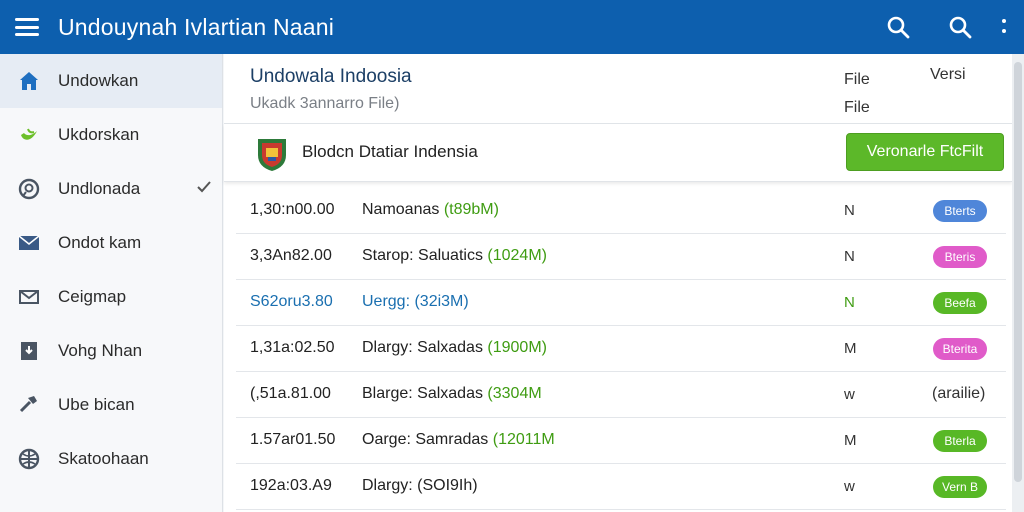 Image resolution: width=1024 pixels, height=512 pixels. Describe the element at coordinates (92, 296) in the screenshot. I see `sidebar-item-label: Ceigmap` at that location.